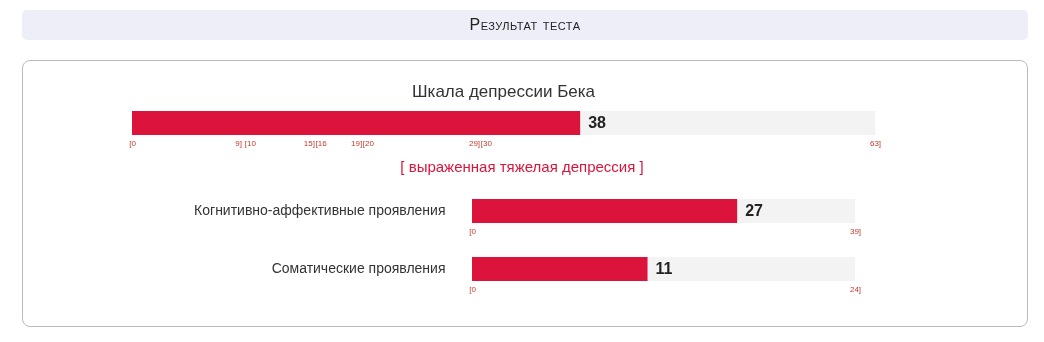 This screenshot has width=1044, height=342. I want to click on y-tick-label: Соматические проявления, so click(358, 268).